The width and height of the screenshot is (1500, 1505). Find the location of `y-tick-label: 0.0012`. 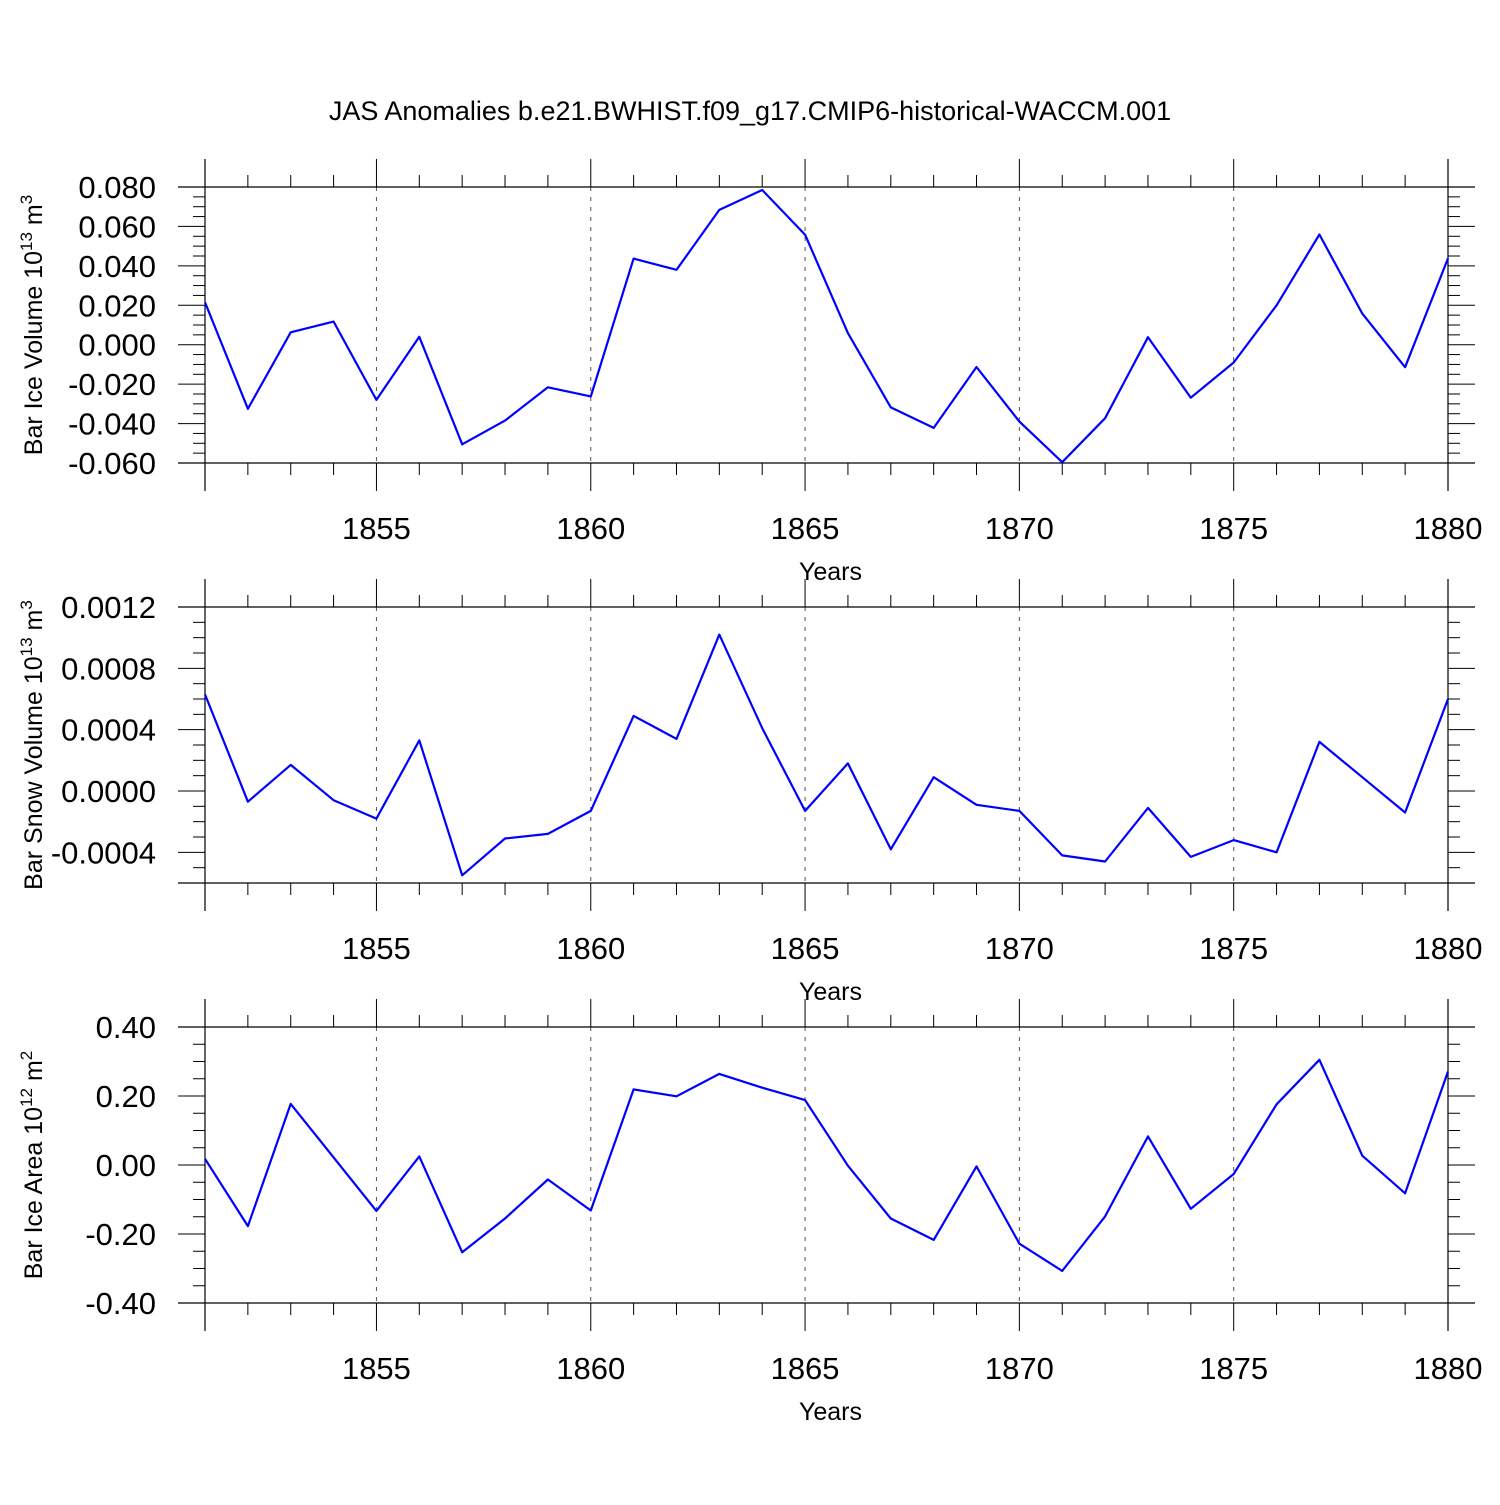

y-tick-label: 0.0012 is located at coordinates (108, 607).